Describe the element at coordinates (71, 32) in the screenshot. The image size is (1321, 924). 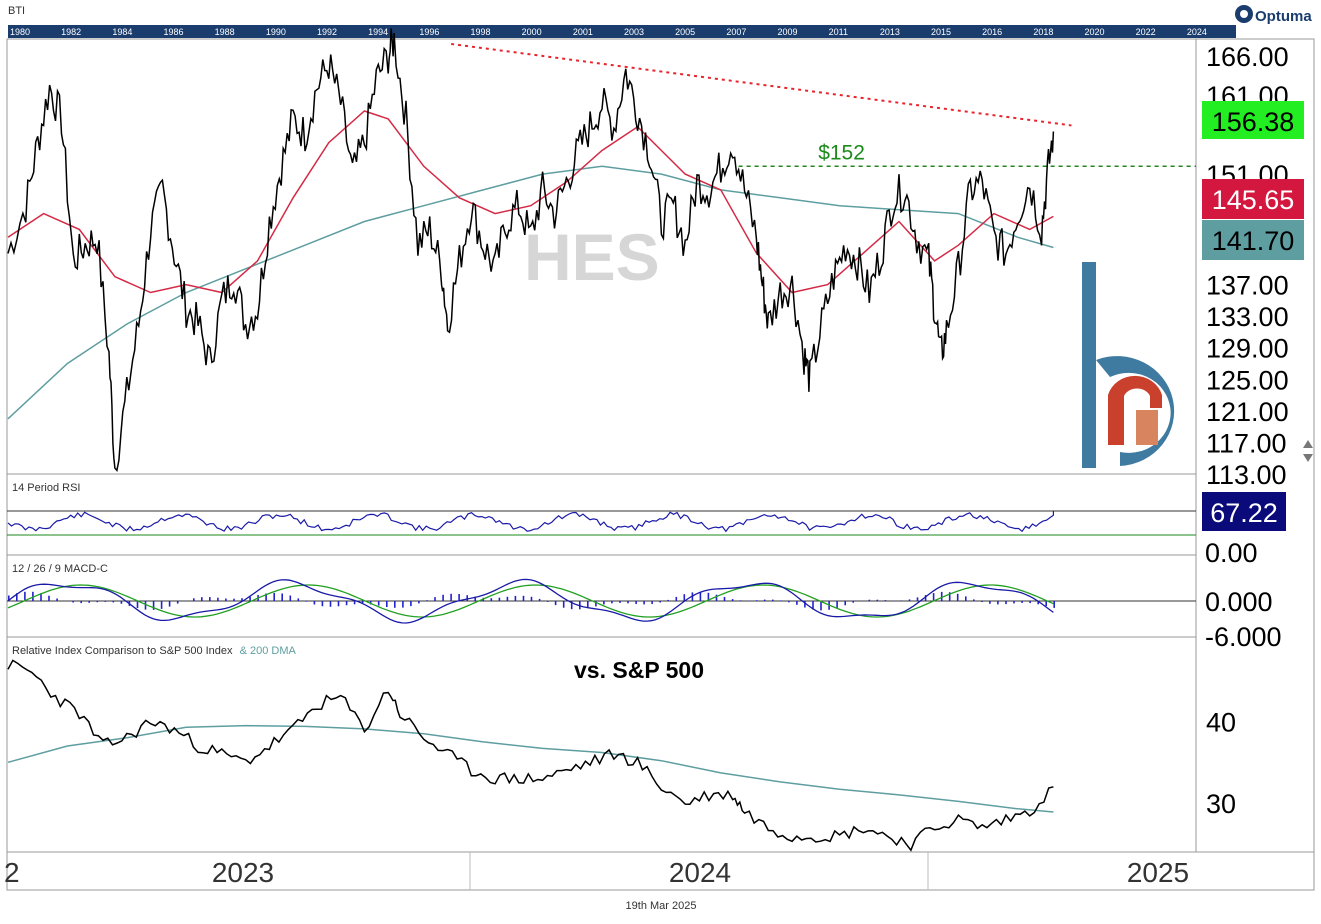
I see `timeline-year-1982: 1982` at that location.